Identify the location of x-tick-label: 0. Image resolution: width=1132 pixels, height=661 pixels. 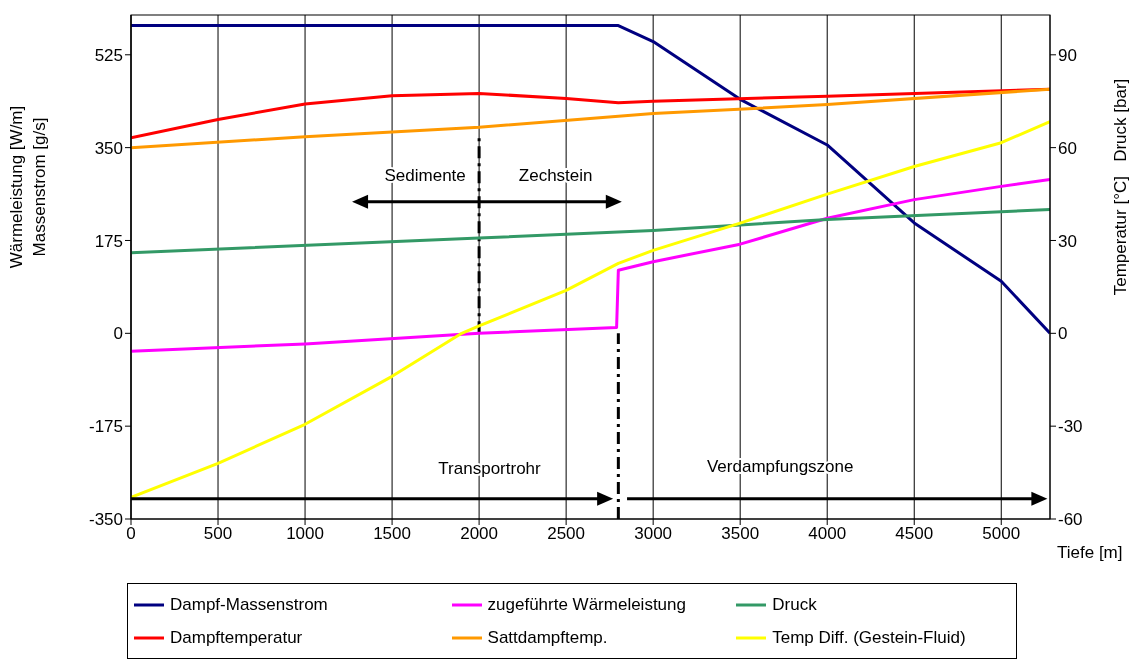
(131, 534).